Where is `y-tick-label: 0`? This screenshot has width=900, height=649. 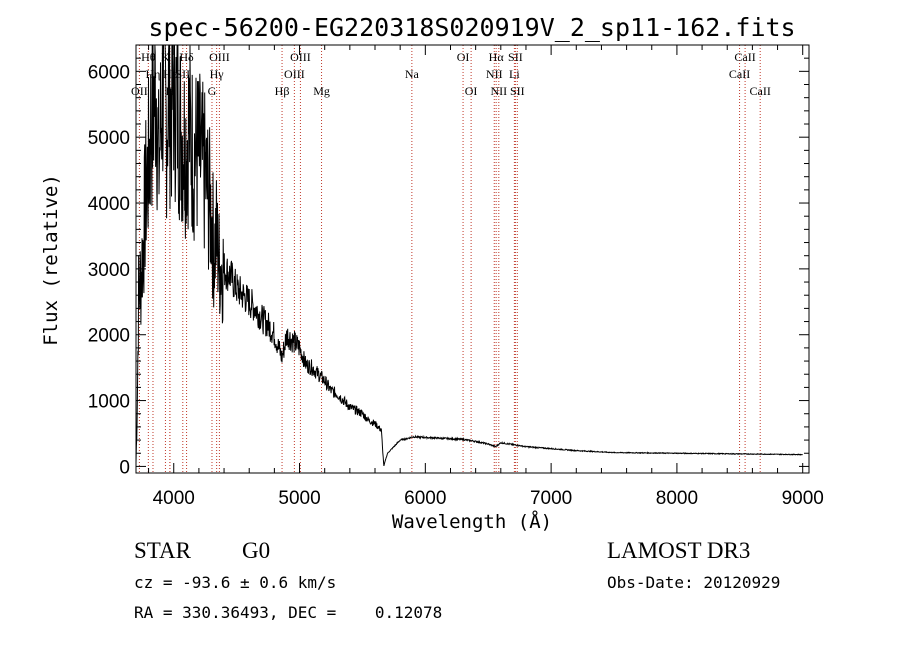 y-tick-label: 0 is located at coordinates (124, 467).